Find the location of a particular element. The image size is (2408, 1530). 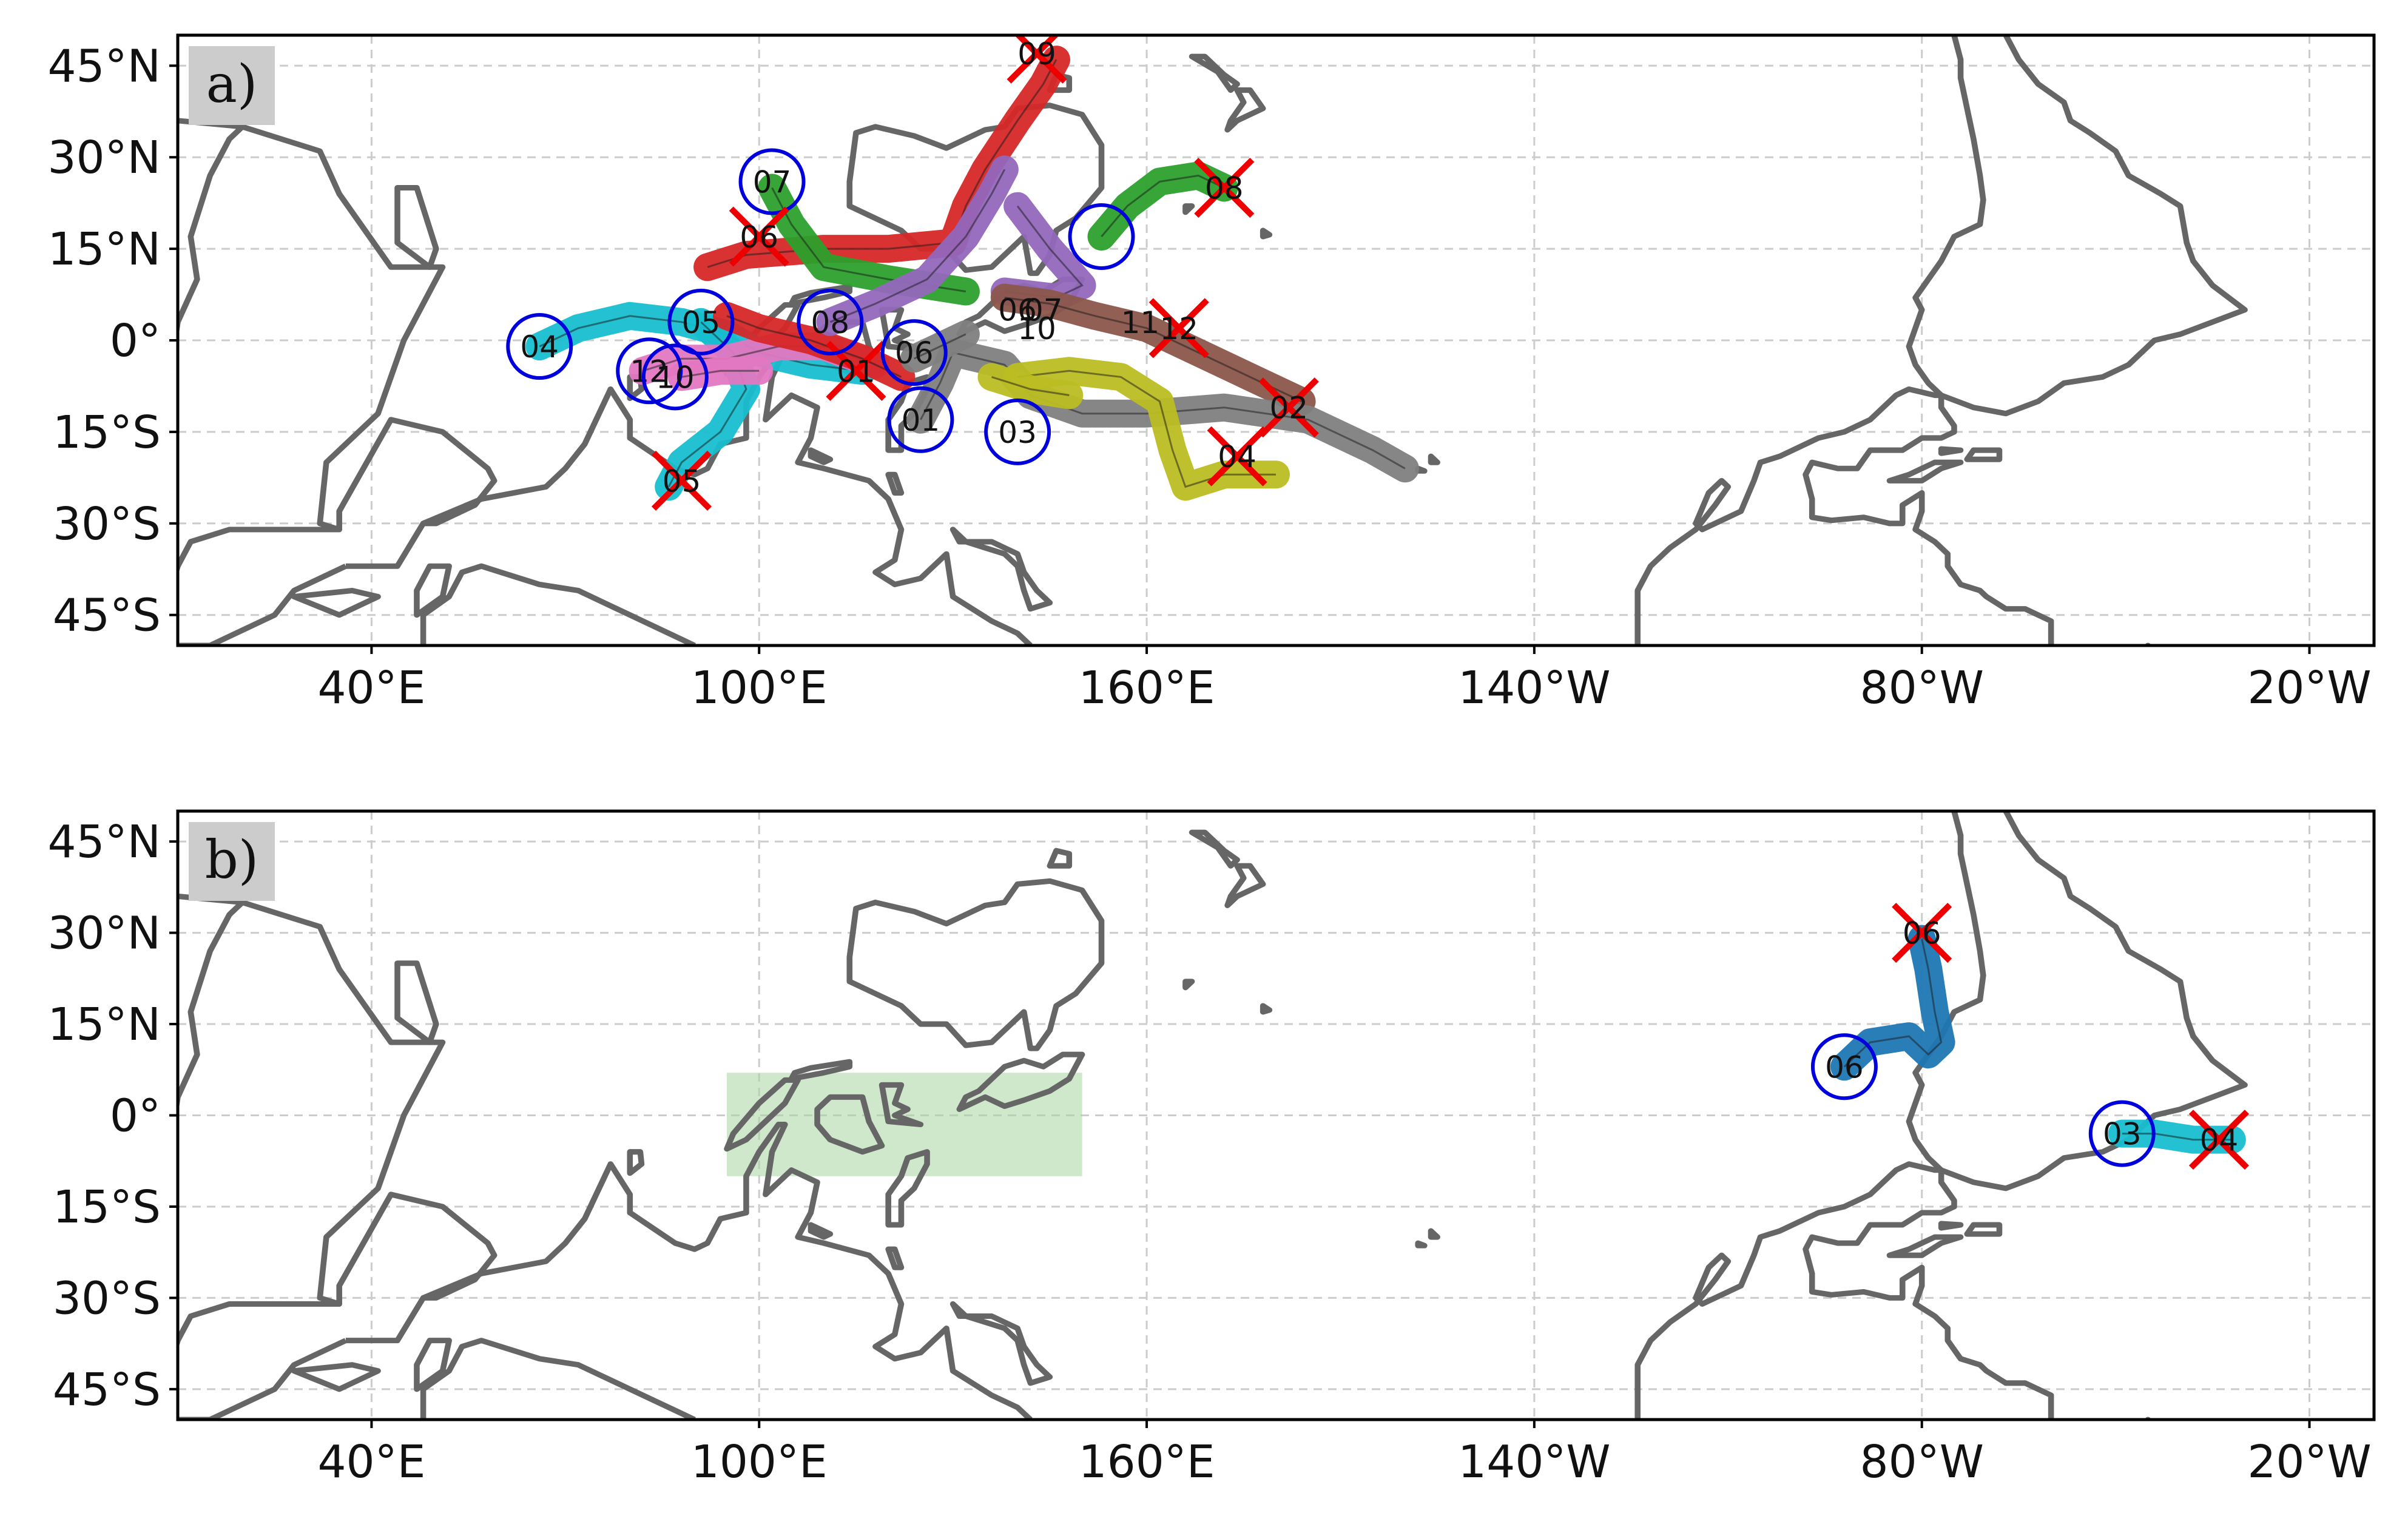

track-label: 11 is located at coordinates (1140, 322).